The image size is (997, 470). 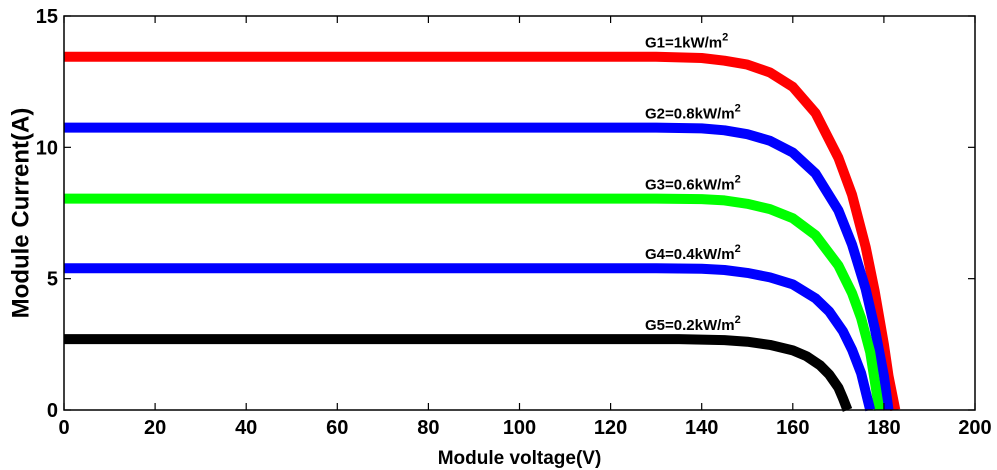 What do you see at coordinates (47, 148) in the screenshot?
I see `y-tick-label-10: 10` at bounding box center [47, 148].